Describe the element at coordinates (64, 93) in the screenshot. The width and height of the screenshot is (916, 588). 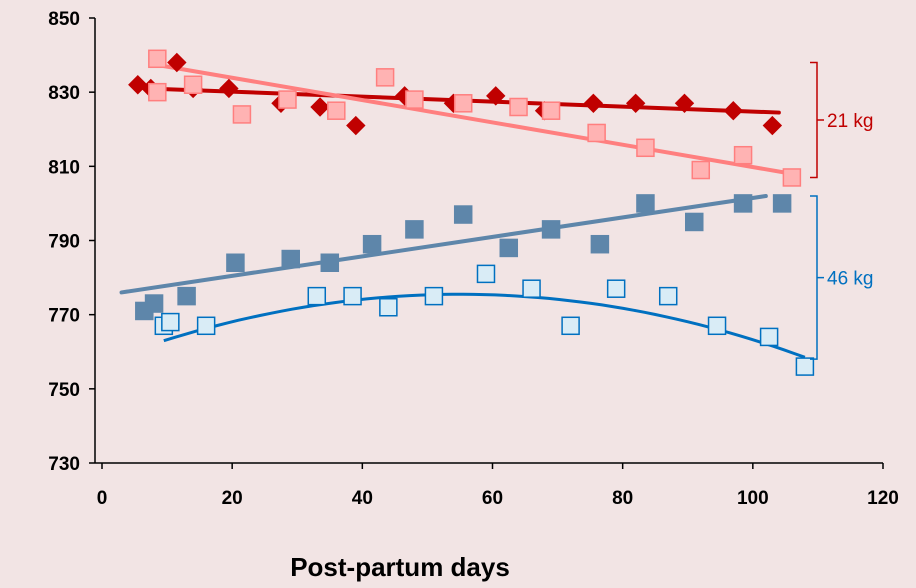
I see `y-tick-label-830: 830` at that location.